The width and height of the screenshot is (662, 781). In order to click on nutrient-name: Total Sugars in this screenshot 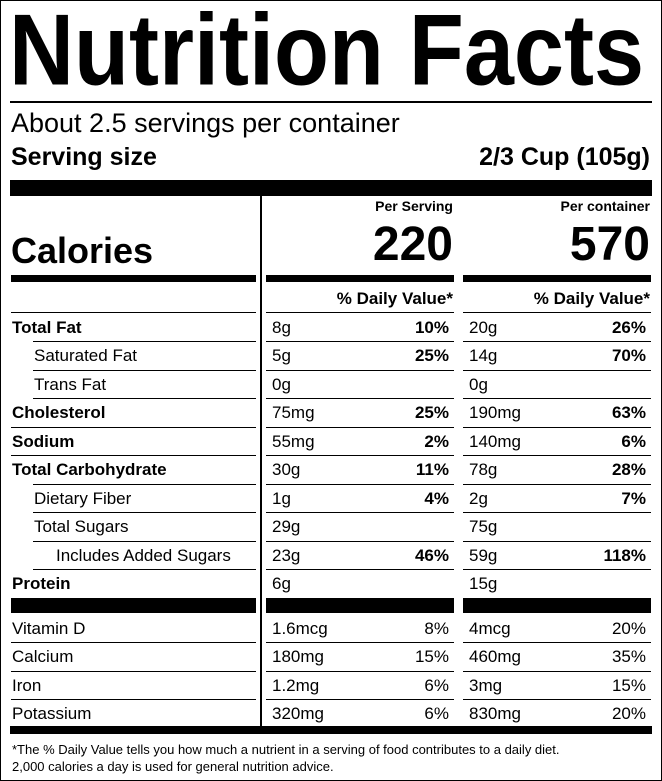, I will do `click(81, 526)`.